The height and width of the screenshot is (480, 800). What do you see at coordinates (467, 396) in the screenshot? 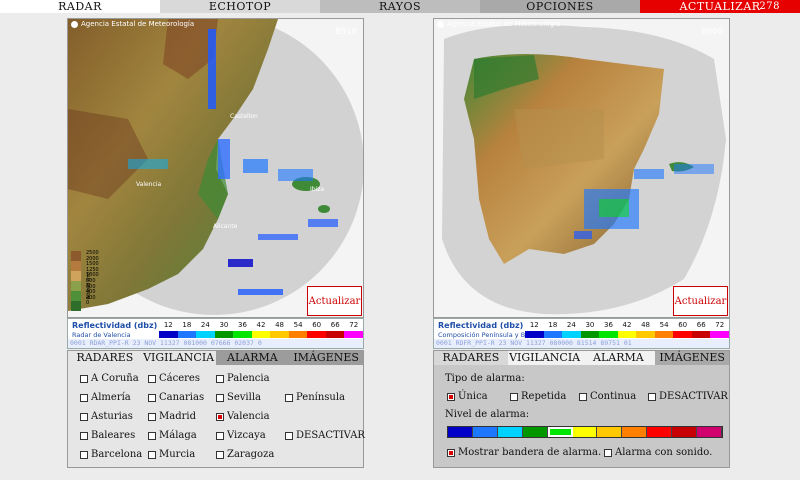
I see `alarm-type-option: Única` at bounding box center [467, 396].